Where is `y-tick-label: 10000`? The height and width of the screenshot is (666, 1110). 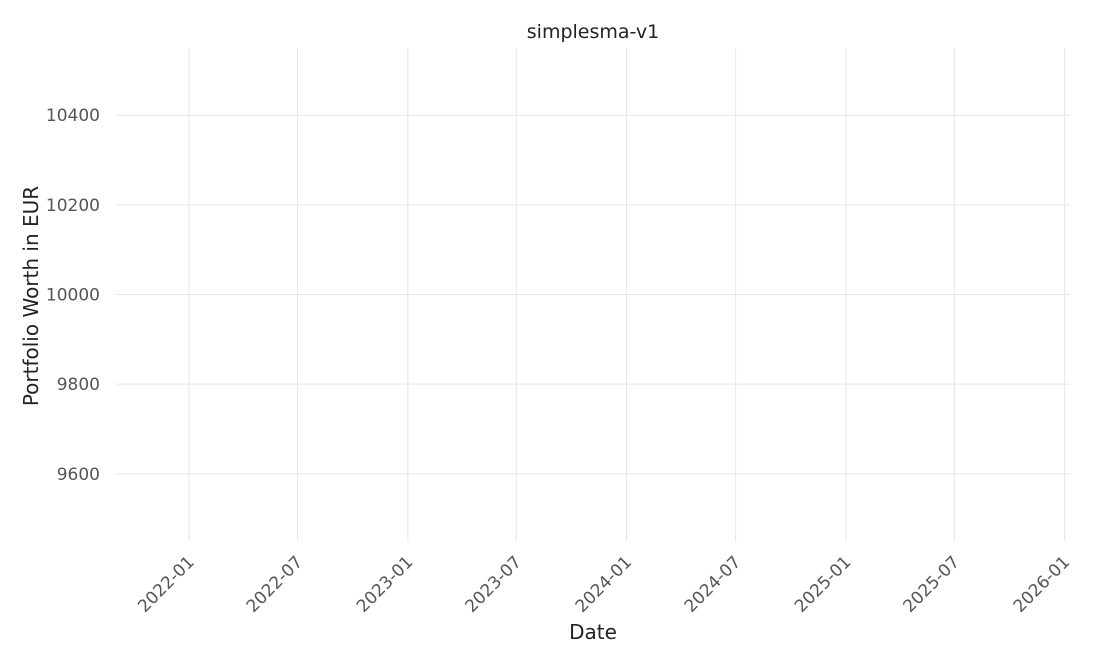 y-tick-label: 10000 is located at coordinates (73, 296).